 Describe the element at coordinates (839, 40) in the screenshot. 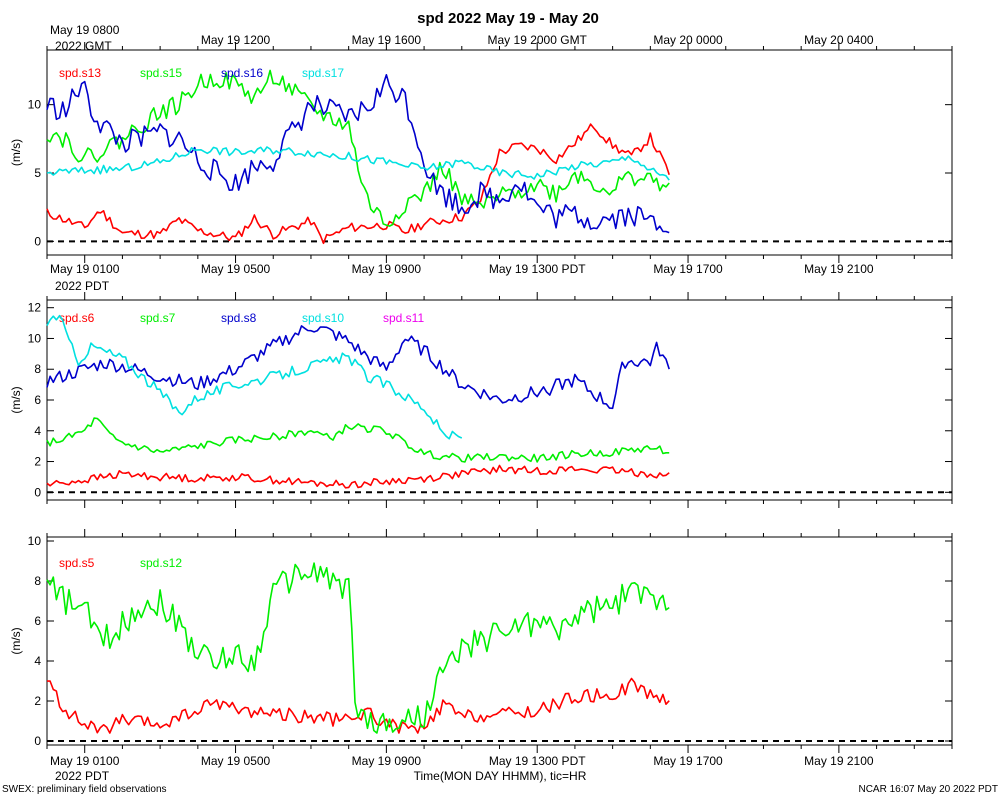

I see `gmt-tick-label: May 20 0400` at that location.